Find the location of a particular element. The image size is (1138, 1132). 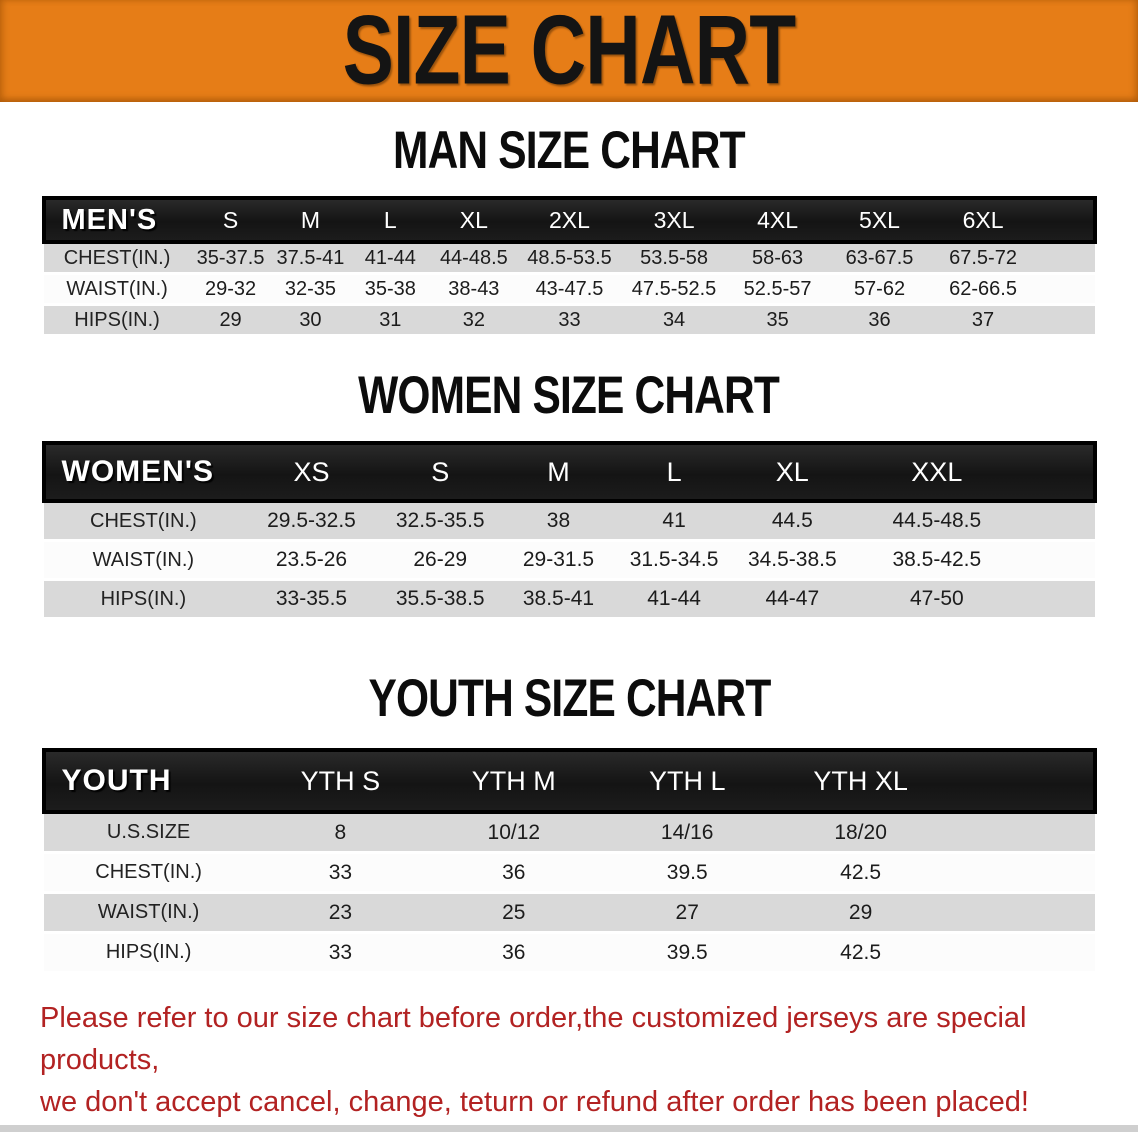

youth-chest-in-yth-m: 36 is located at coordinates (514, 872).